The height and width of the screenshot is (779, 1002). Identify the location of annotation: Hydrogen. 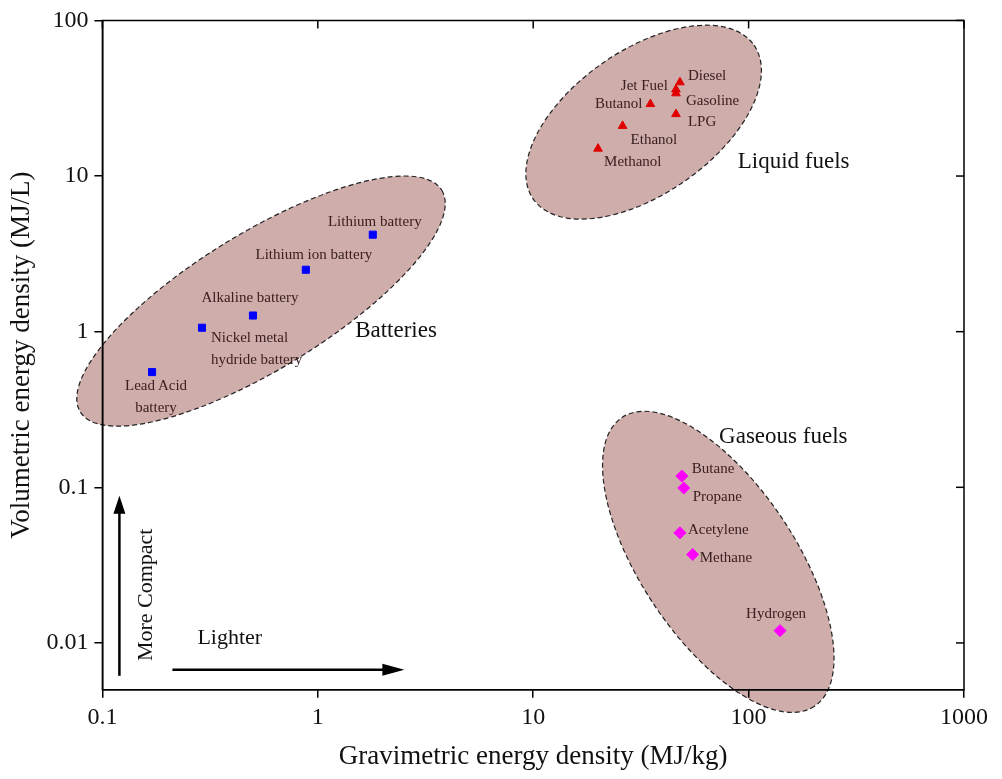
(776, 612).